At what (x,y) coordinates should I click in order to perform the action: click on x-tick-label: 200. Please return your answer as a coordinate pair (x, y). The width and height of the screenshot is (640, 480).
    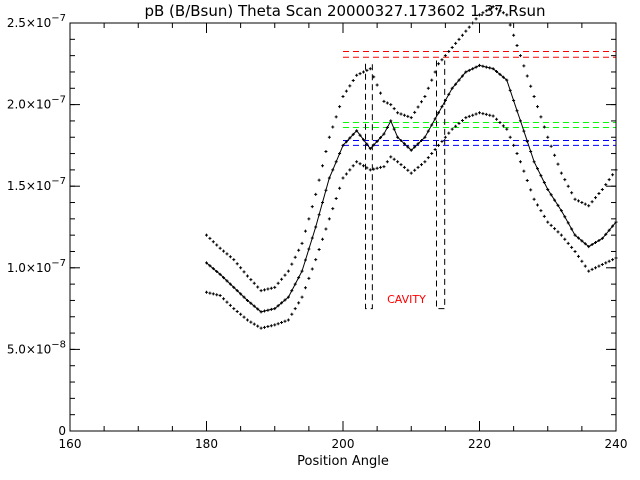
    Looking at the image, I should click on (343, 444).